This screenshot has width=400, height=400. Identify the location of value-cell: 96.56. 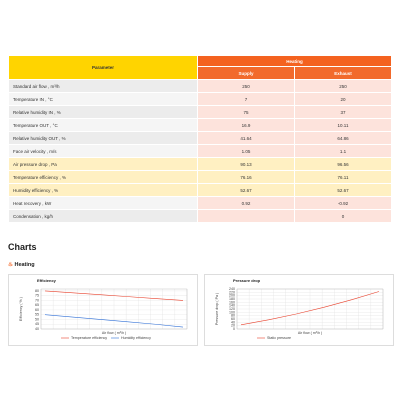
(343, 164).